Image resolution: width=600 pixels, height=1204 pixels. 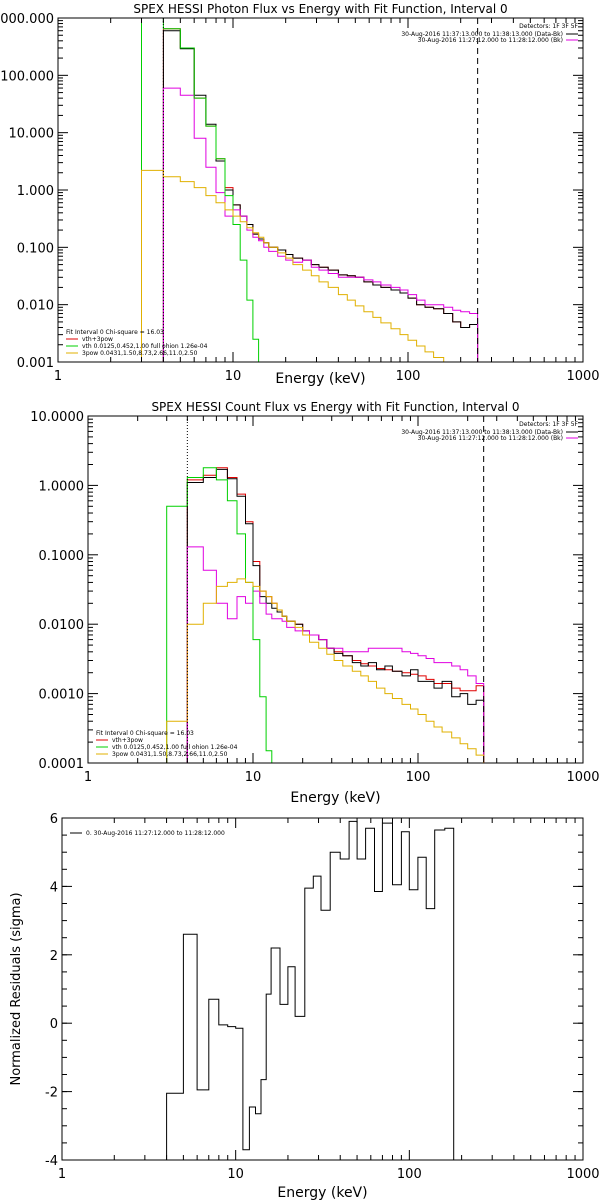 I want to click on y-tick-label: 0.1000, so click(x=62, y=556).